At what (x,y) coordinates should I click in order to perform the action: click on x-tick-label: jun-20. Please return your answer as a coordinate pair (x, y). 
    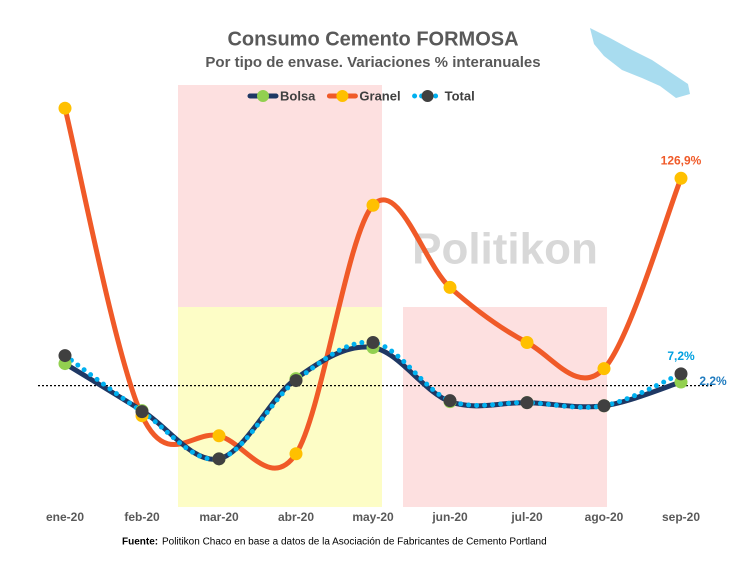
    Looking at the image, I should click on (449, 517).